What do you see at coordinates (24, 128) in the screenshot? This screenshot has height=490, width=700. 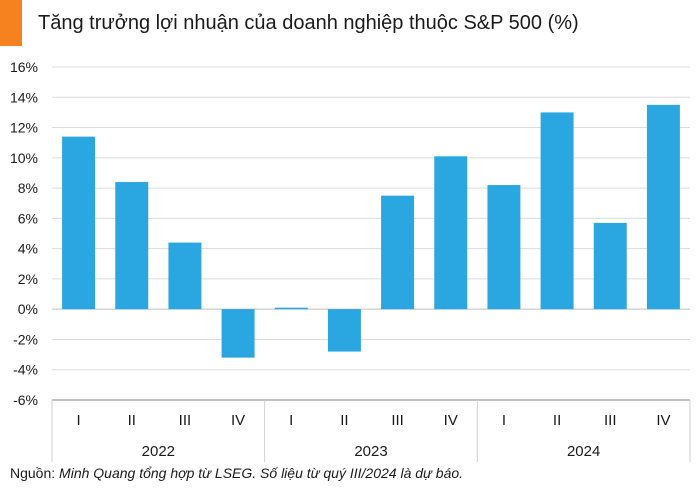 I see `y-tick-label: 12%` at bounding box center [24, 128].